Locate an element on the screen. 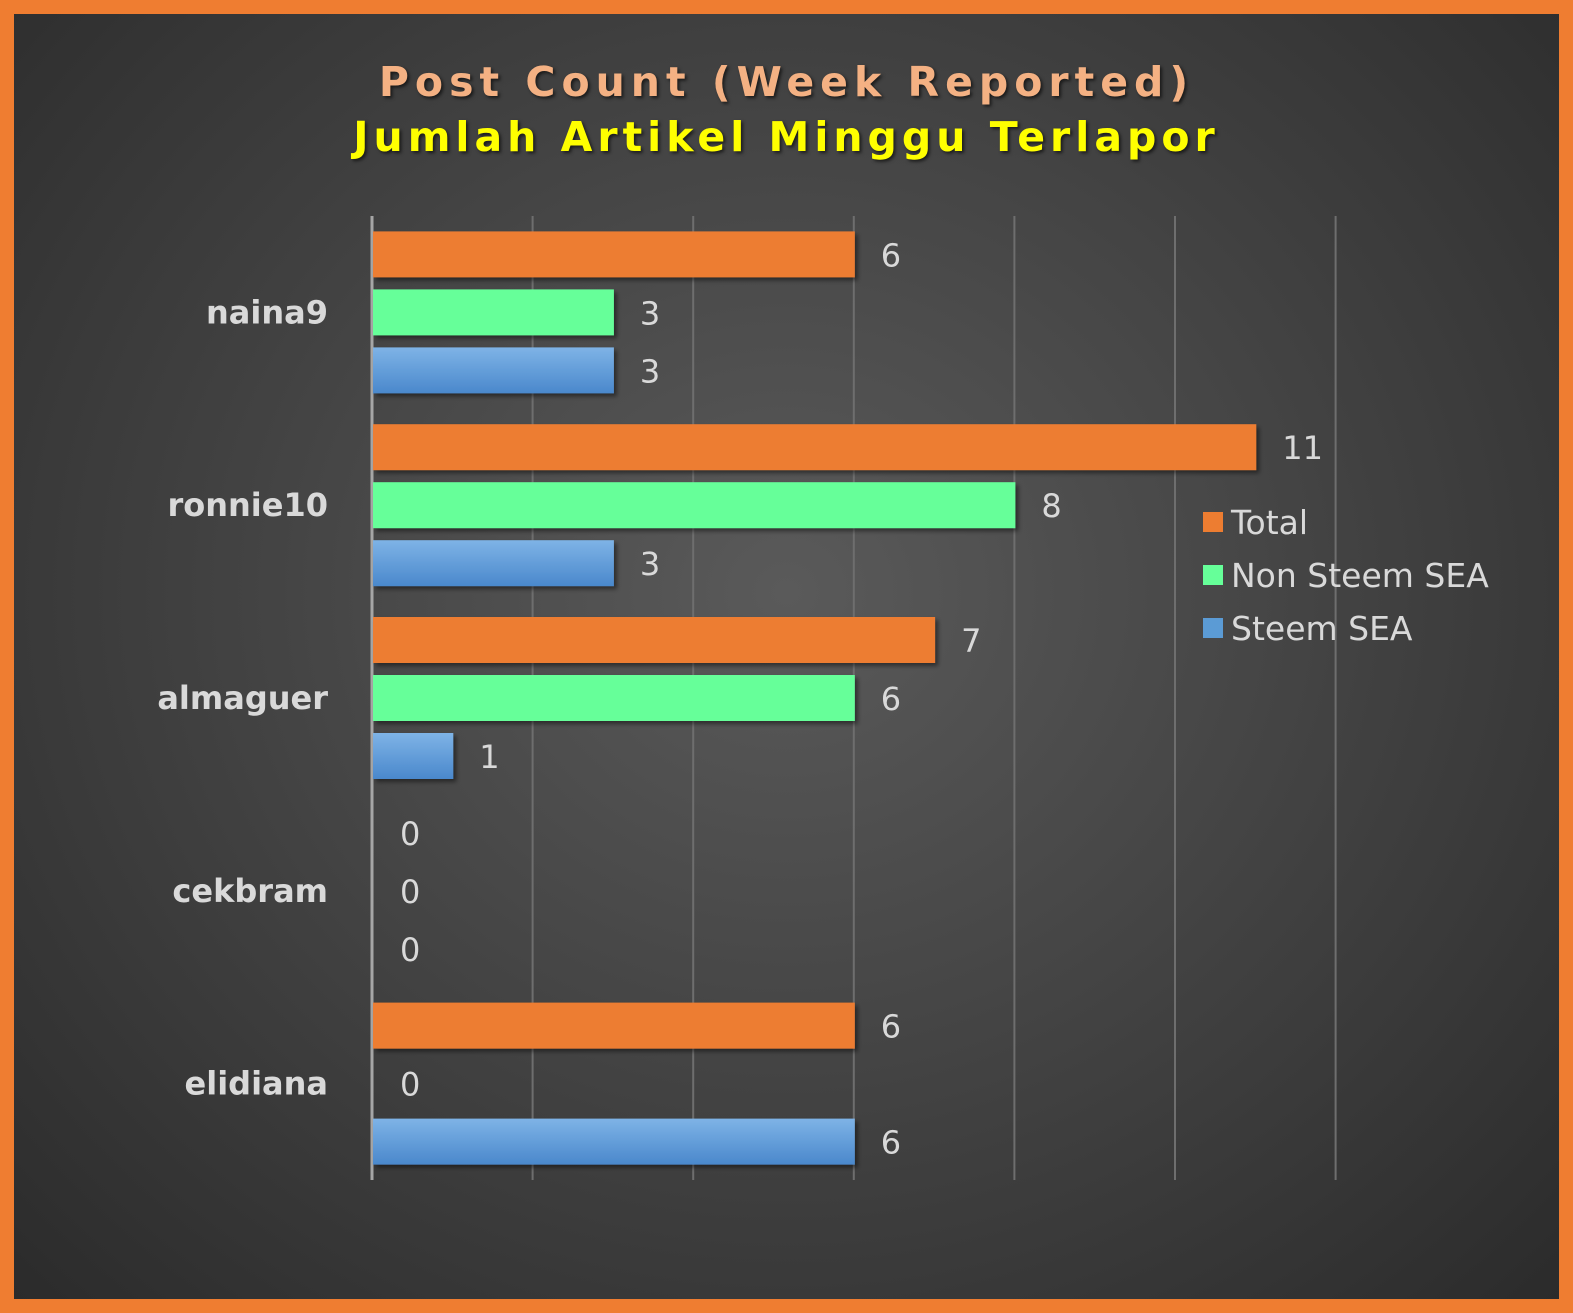 The image size is (1573, 1313). legend: Total Non Steem SEA Steem SEA is located at coordinates (1346, 575).